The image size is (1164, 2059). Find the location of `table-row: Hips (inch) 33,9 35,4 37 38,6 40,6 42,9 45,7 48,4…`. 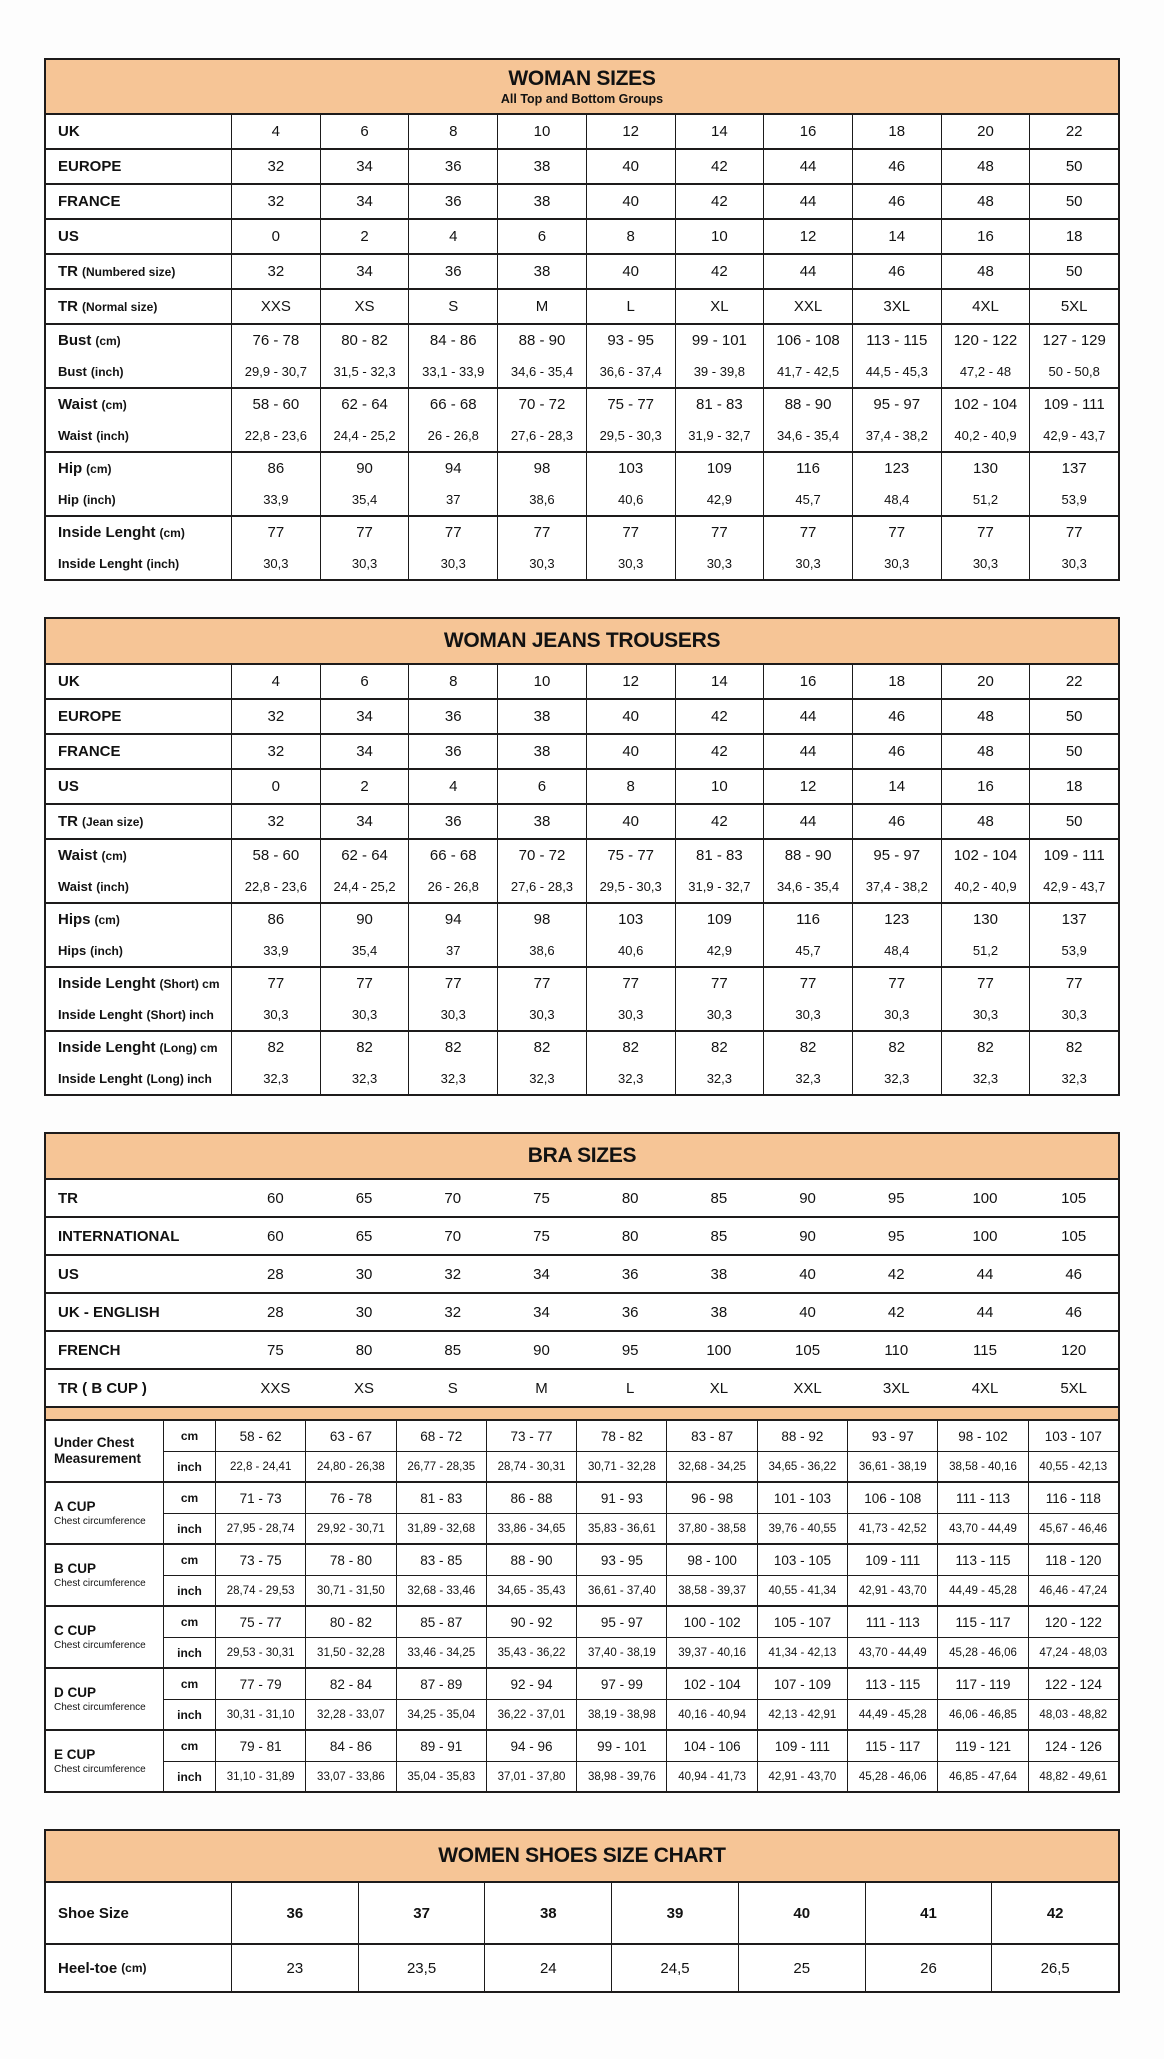

table-row: Hips (inch) 33,9 35,4 37 38,6 40,6 42,9 45,7 48,4… is located at coordinates (582, 950).